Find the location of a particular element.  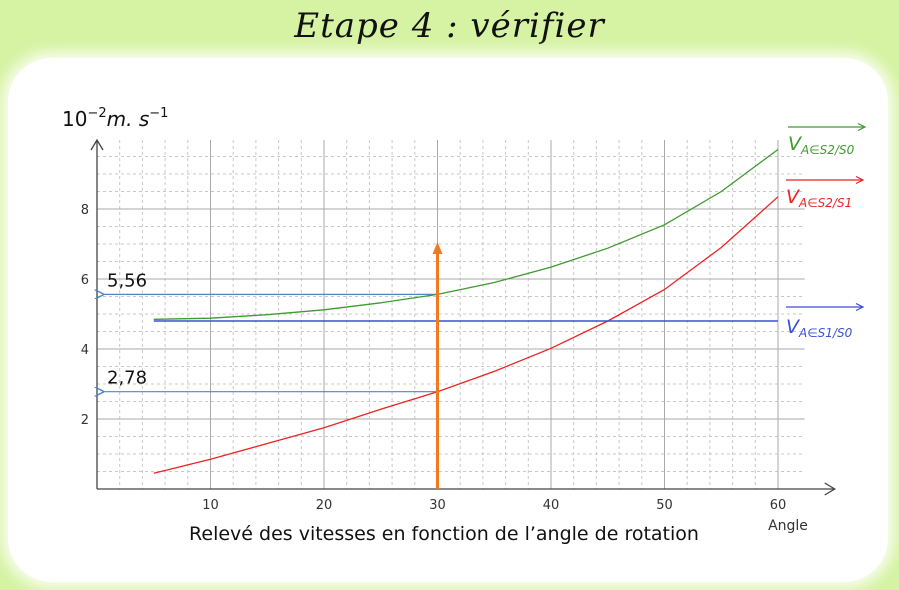

series-label-subscript: A∈S1/S0 is located at coordinates (825, 333).